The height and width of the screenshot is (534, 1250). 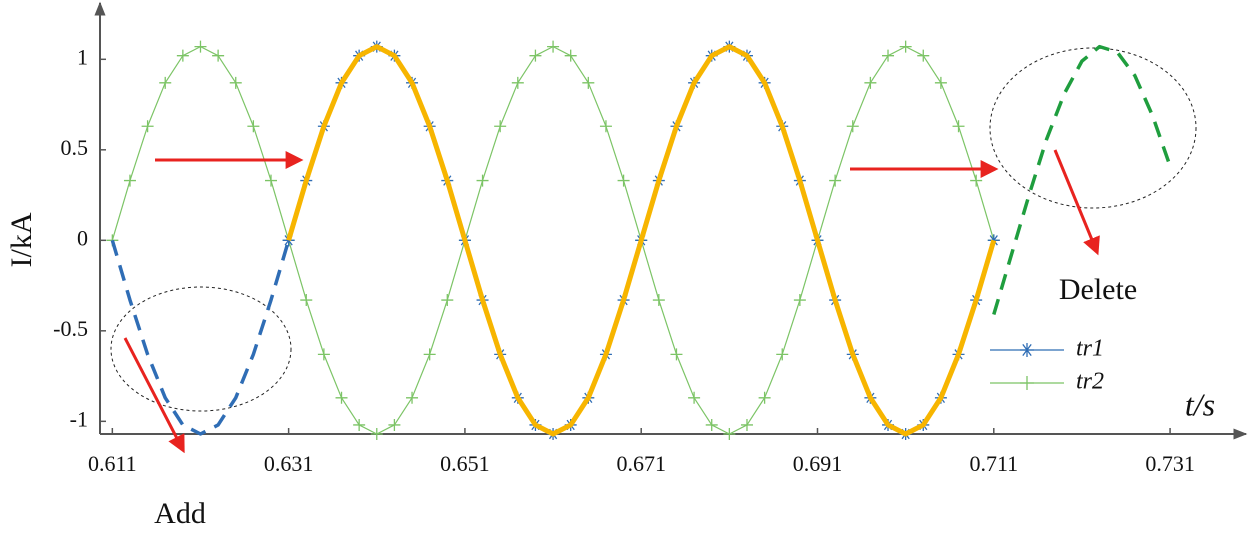 What do you see at coordinates (465, 463) in the screenshot?
I see `x-tick-label: 0.651` at bounding box center [465, 463].